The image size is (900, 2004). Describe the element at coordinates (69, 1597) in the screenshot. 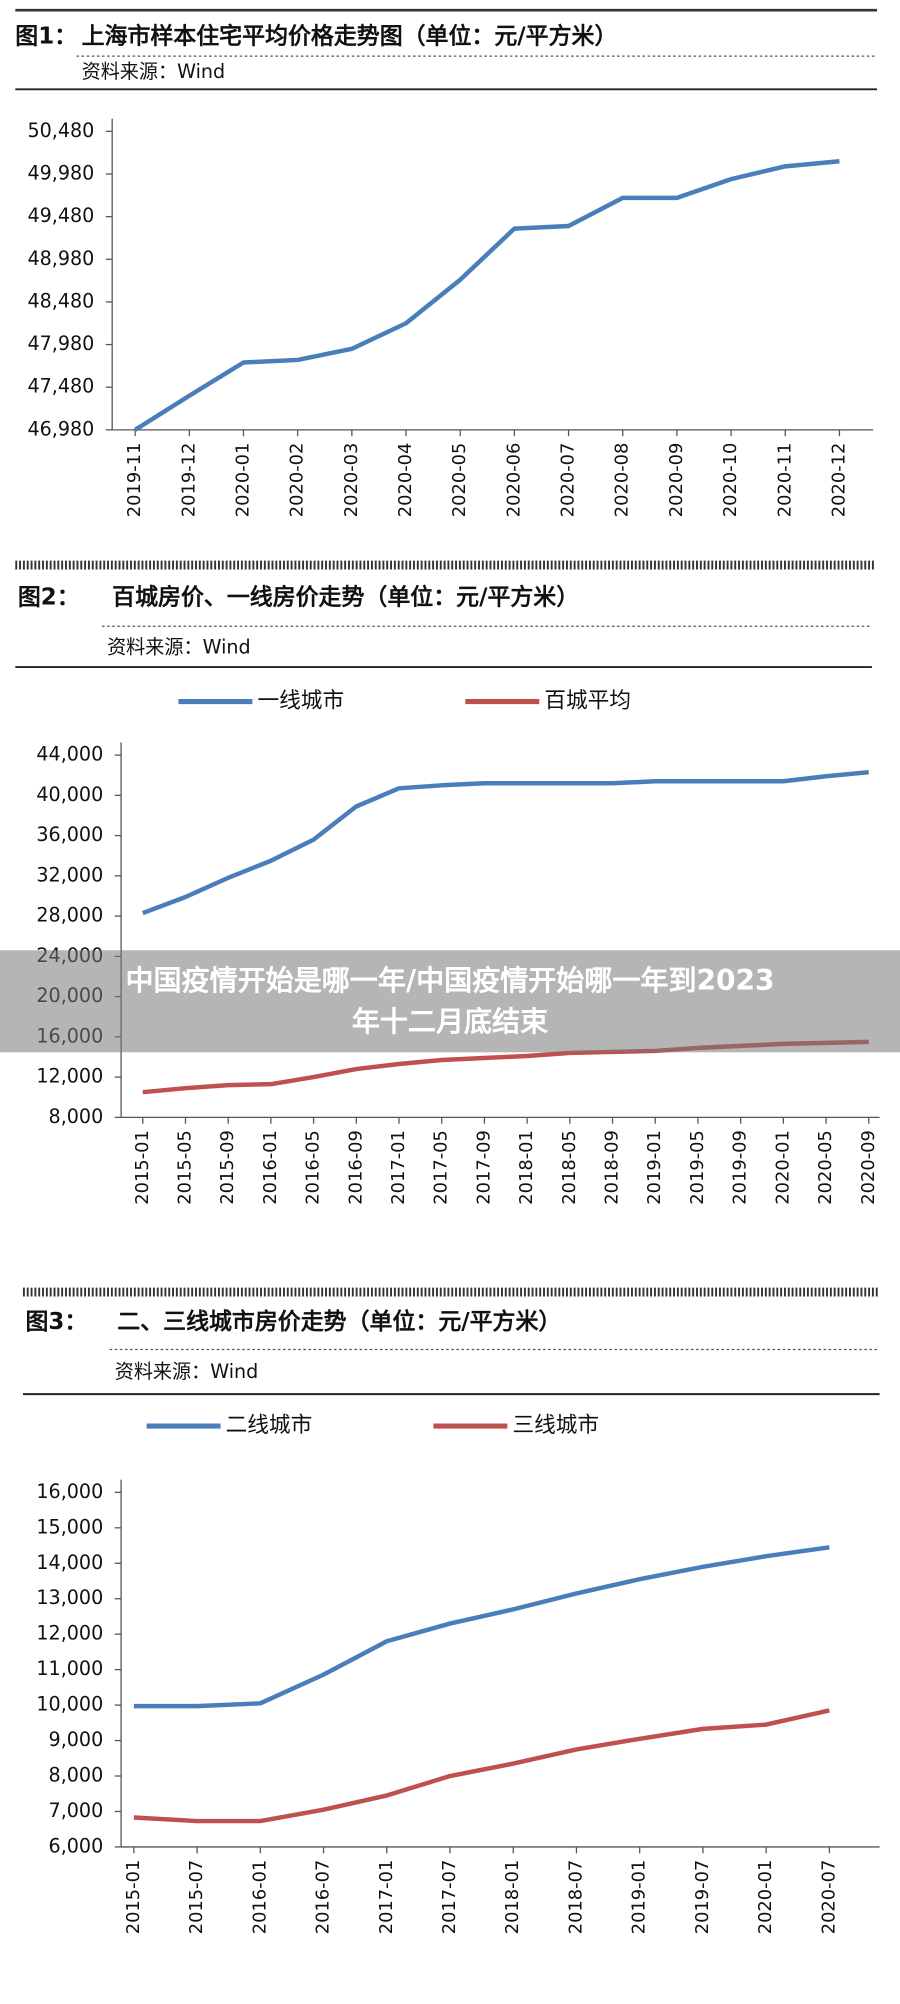

I see `y-tick-label: 13,000` at that location.